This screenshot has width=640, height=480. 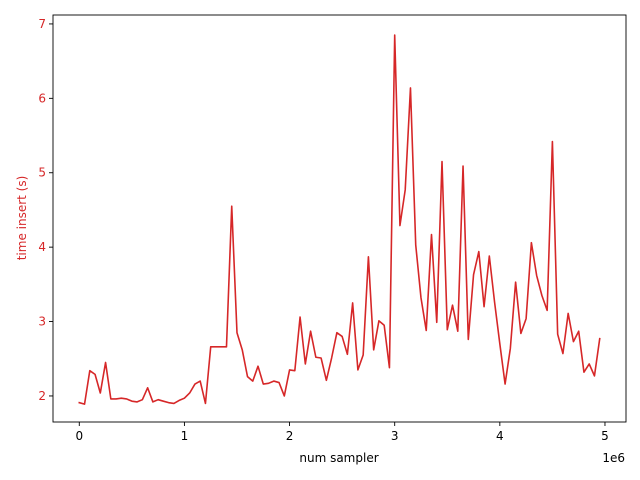 I want to click on x-tick-label: 3, so click(x=395, y=436).